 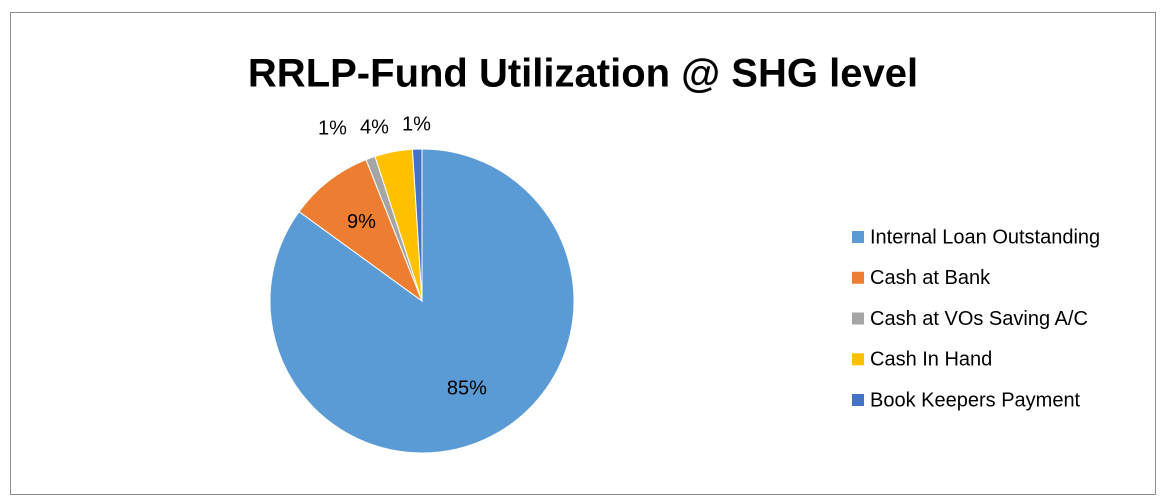 I want to click on data-label: 9%, so click(x=361, y=222).